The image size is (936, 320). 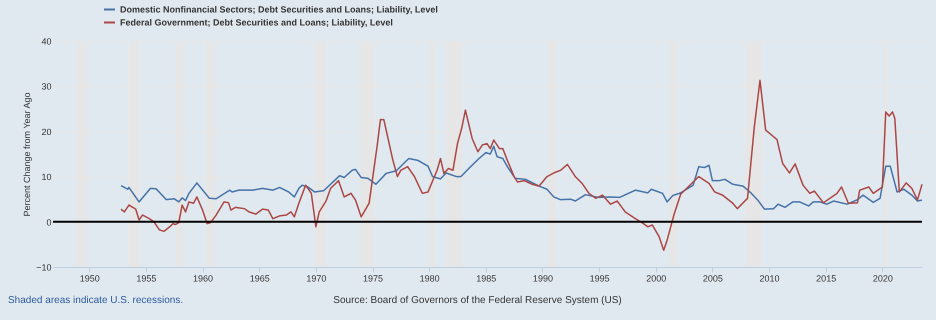 What do you see at coordinates (656, 279) in the screenshot?
I see `x-tick-label: 2000` at bounding box center [656, 279].